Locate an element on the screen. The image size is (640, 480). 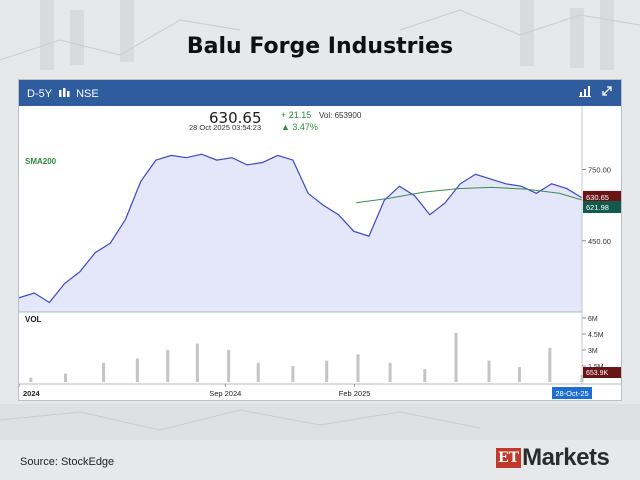
x-tick-label: 2024 is located at coordinates (32, 393).